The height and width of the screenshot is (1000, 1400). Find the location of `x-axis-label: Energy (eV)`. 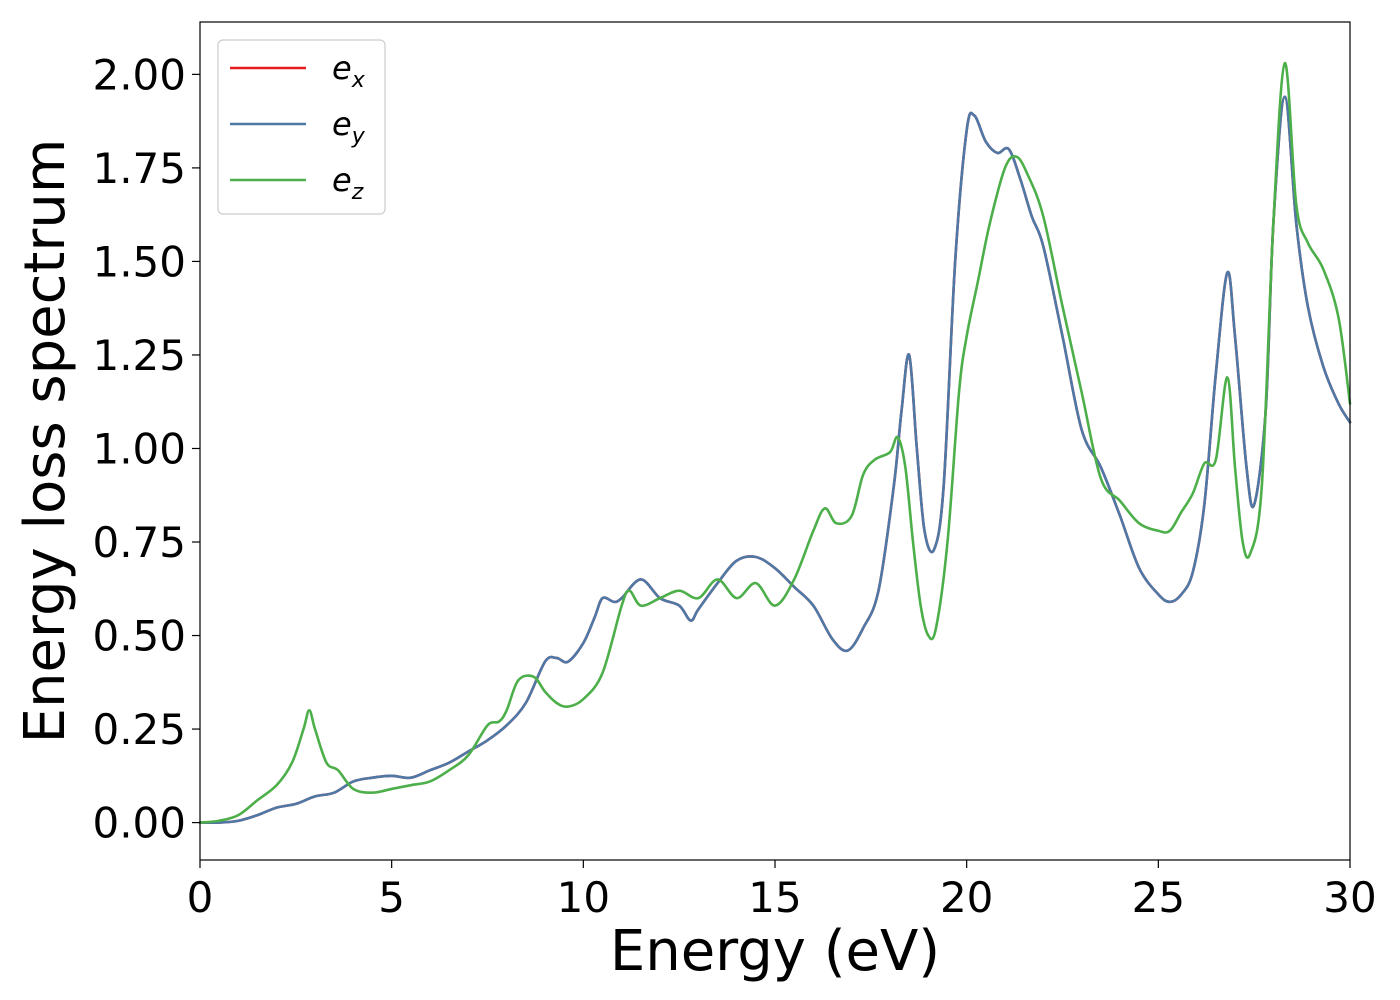

x-axis-label: Energy (eV) is located at coordinates (775, 951).